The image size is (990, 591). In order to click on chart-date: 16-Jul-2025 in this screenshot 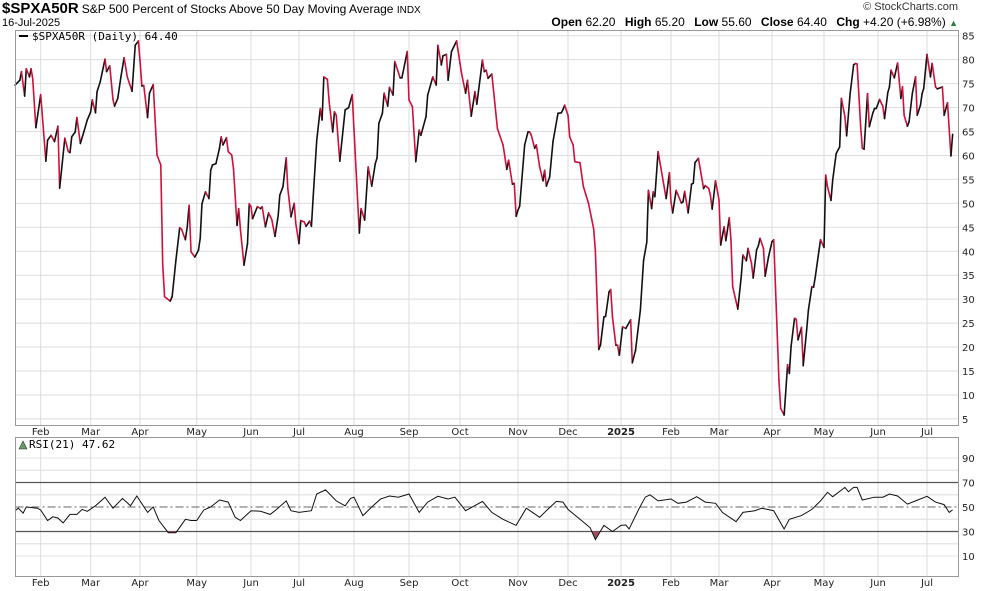, I will do `click(31, 23)`.